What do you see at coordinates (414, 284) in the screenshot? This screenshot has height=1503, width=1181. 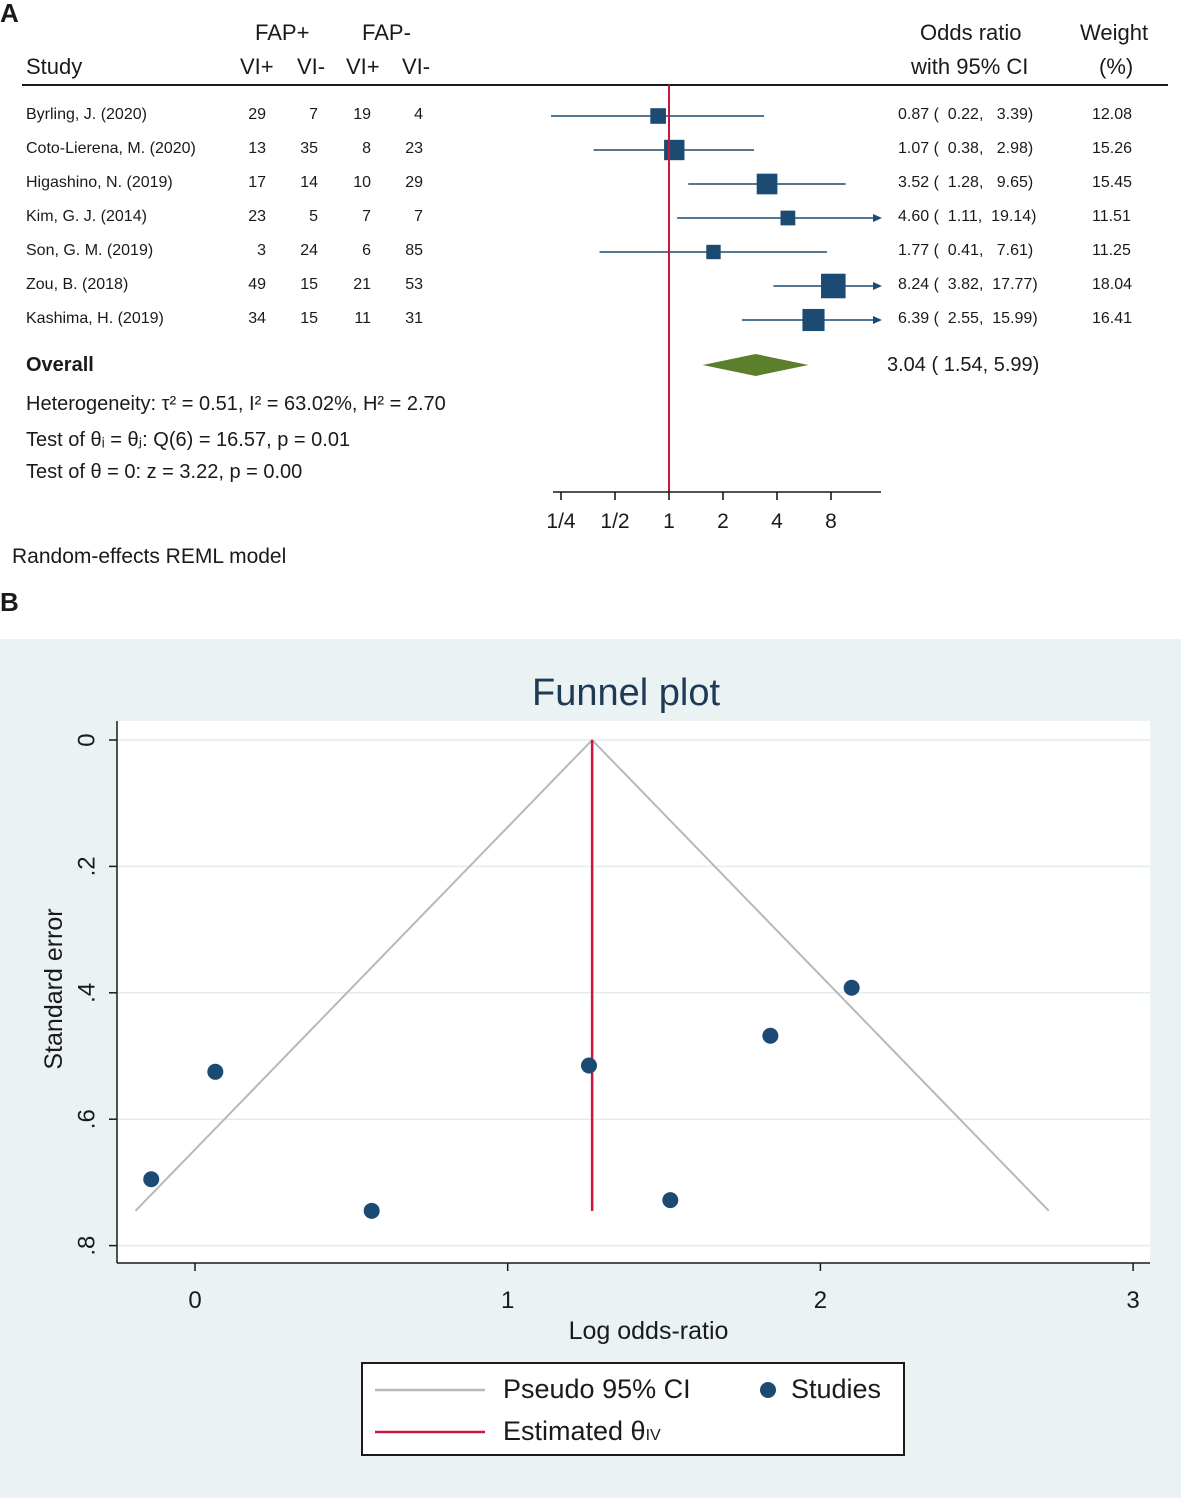 I see `cell-nfap-vi-neg: 53` at bounding box center [414, 284].